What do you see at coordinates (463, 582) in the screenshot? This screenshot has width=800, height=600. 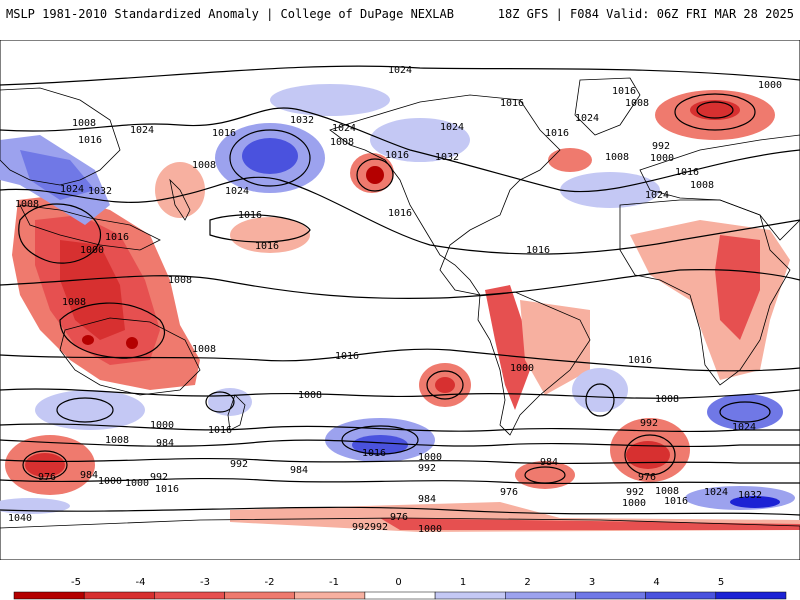 I see `colorbar-tick-label: 1` at bounding box center [463, 582].